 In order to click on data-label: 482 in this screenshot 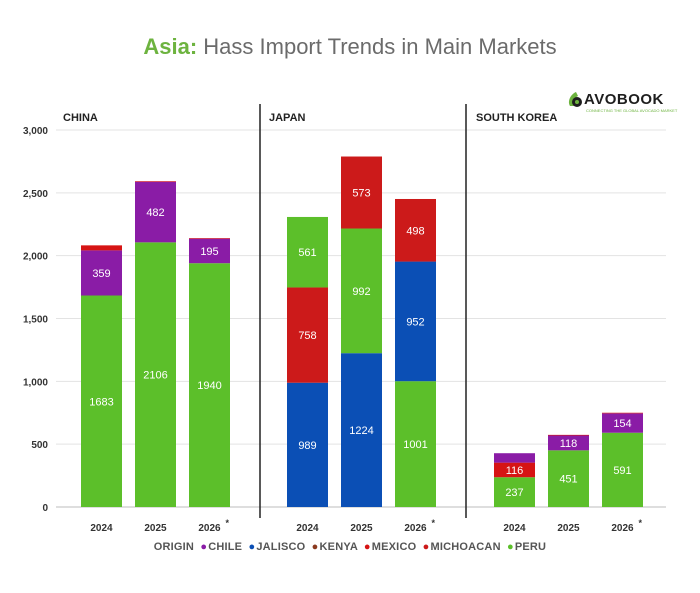, I will do `click(155, 213)`.